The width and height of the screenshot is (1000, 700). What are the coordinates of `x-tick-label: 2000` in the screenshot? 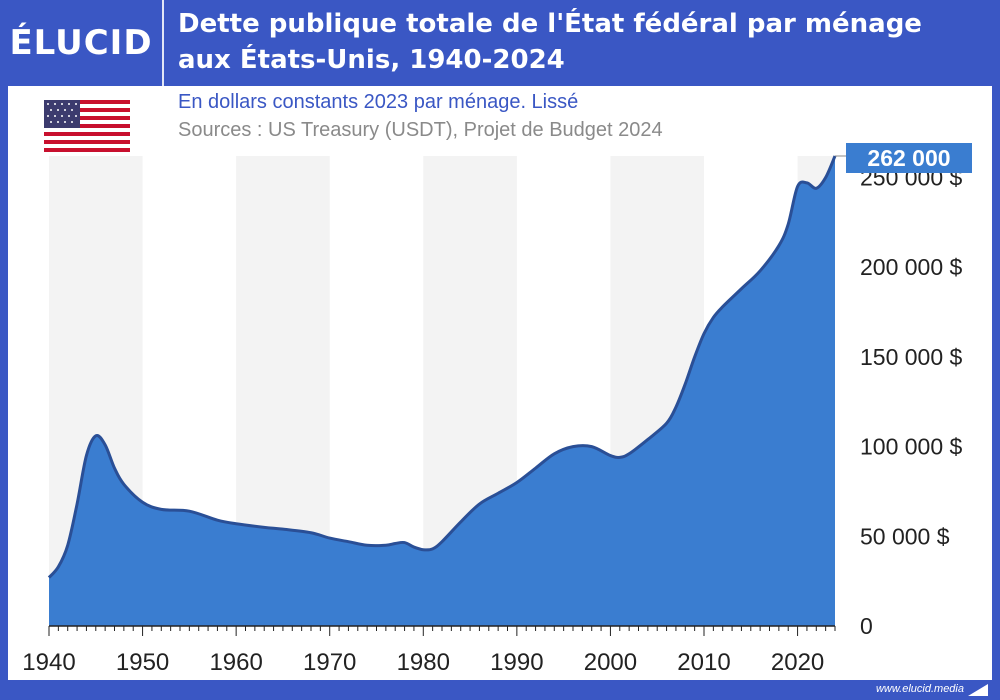 It's located at (610, 662).